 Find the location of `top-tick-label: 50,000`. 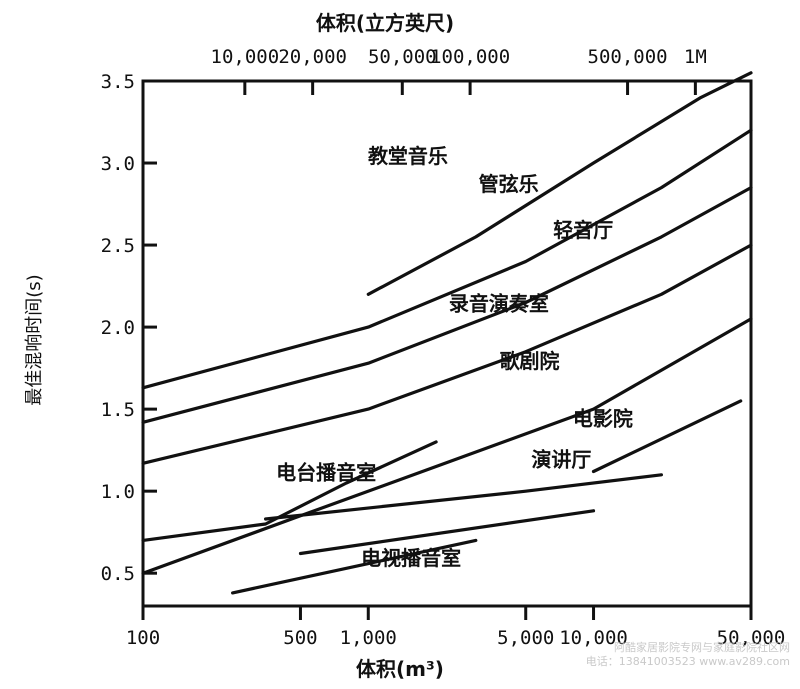

top-tick-label: 50,000 is located at coordinates (402, 57).